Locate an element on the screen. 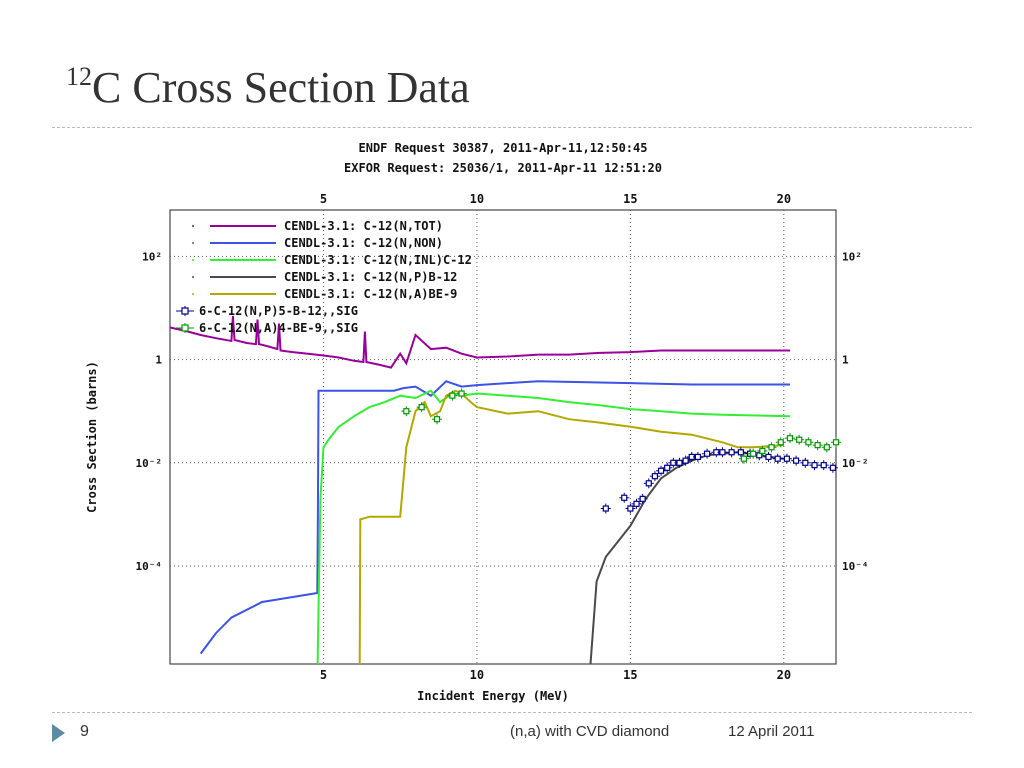  slide-title: 12C Cross Section Data is located at coordinates (268, 87).